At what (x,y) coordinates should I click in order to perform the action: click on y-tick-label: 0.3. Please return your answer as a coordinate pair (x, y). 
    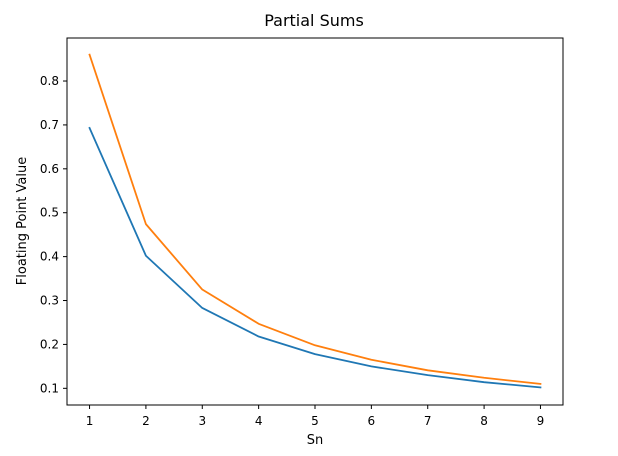
    Looking at the image, I should click on (49, 301).